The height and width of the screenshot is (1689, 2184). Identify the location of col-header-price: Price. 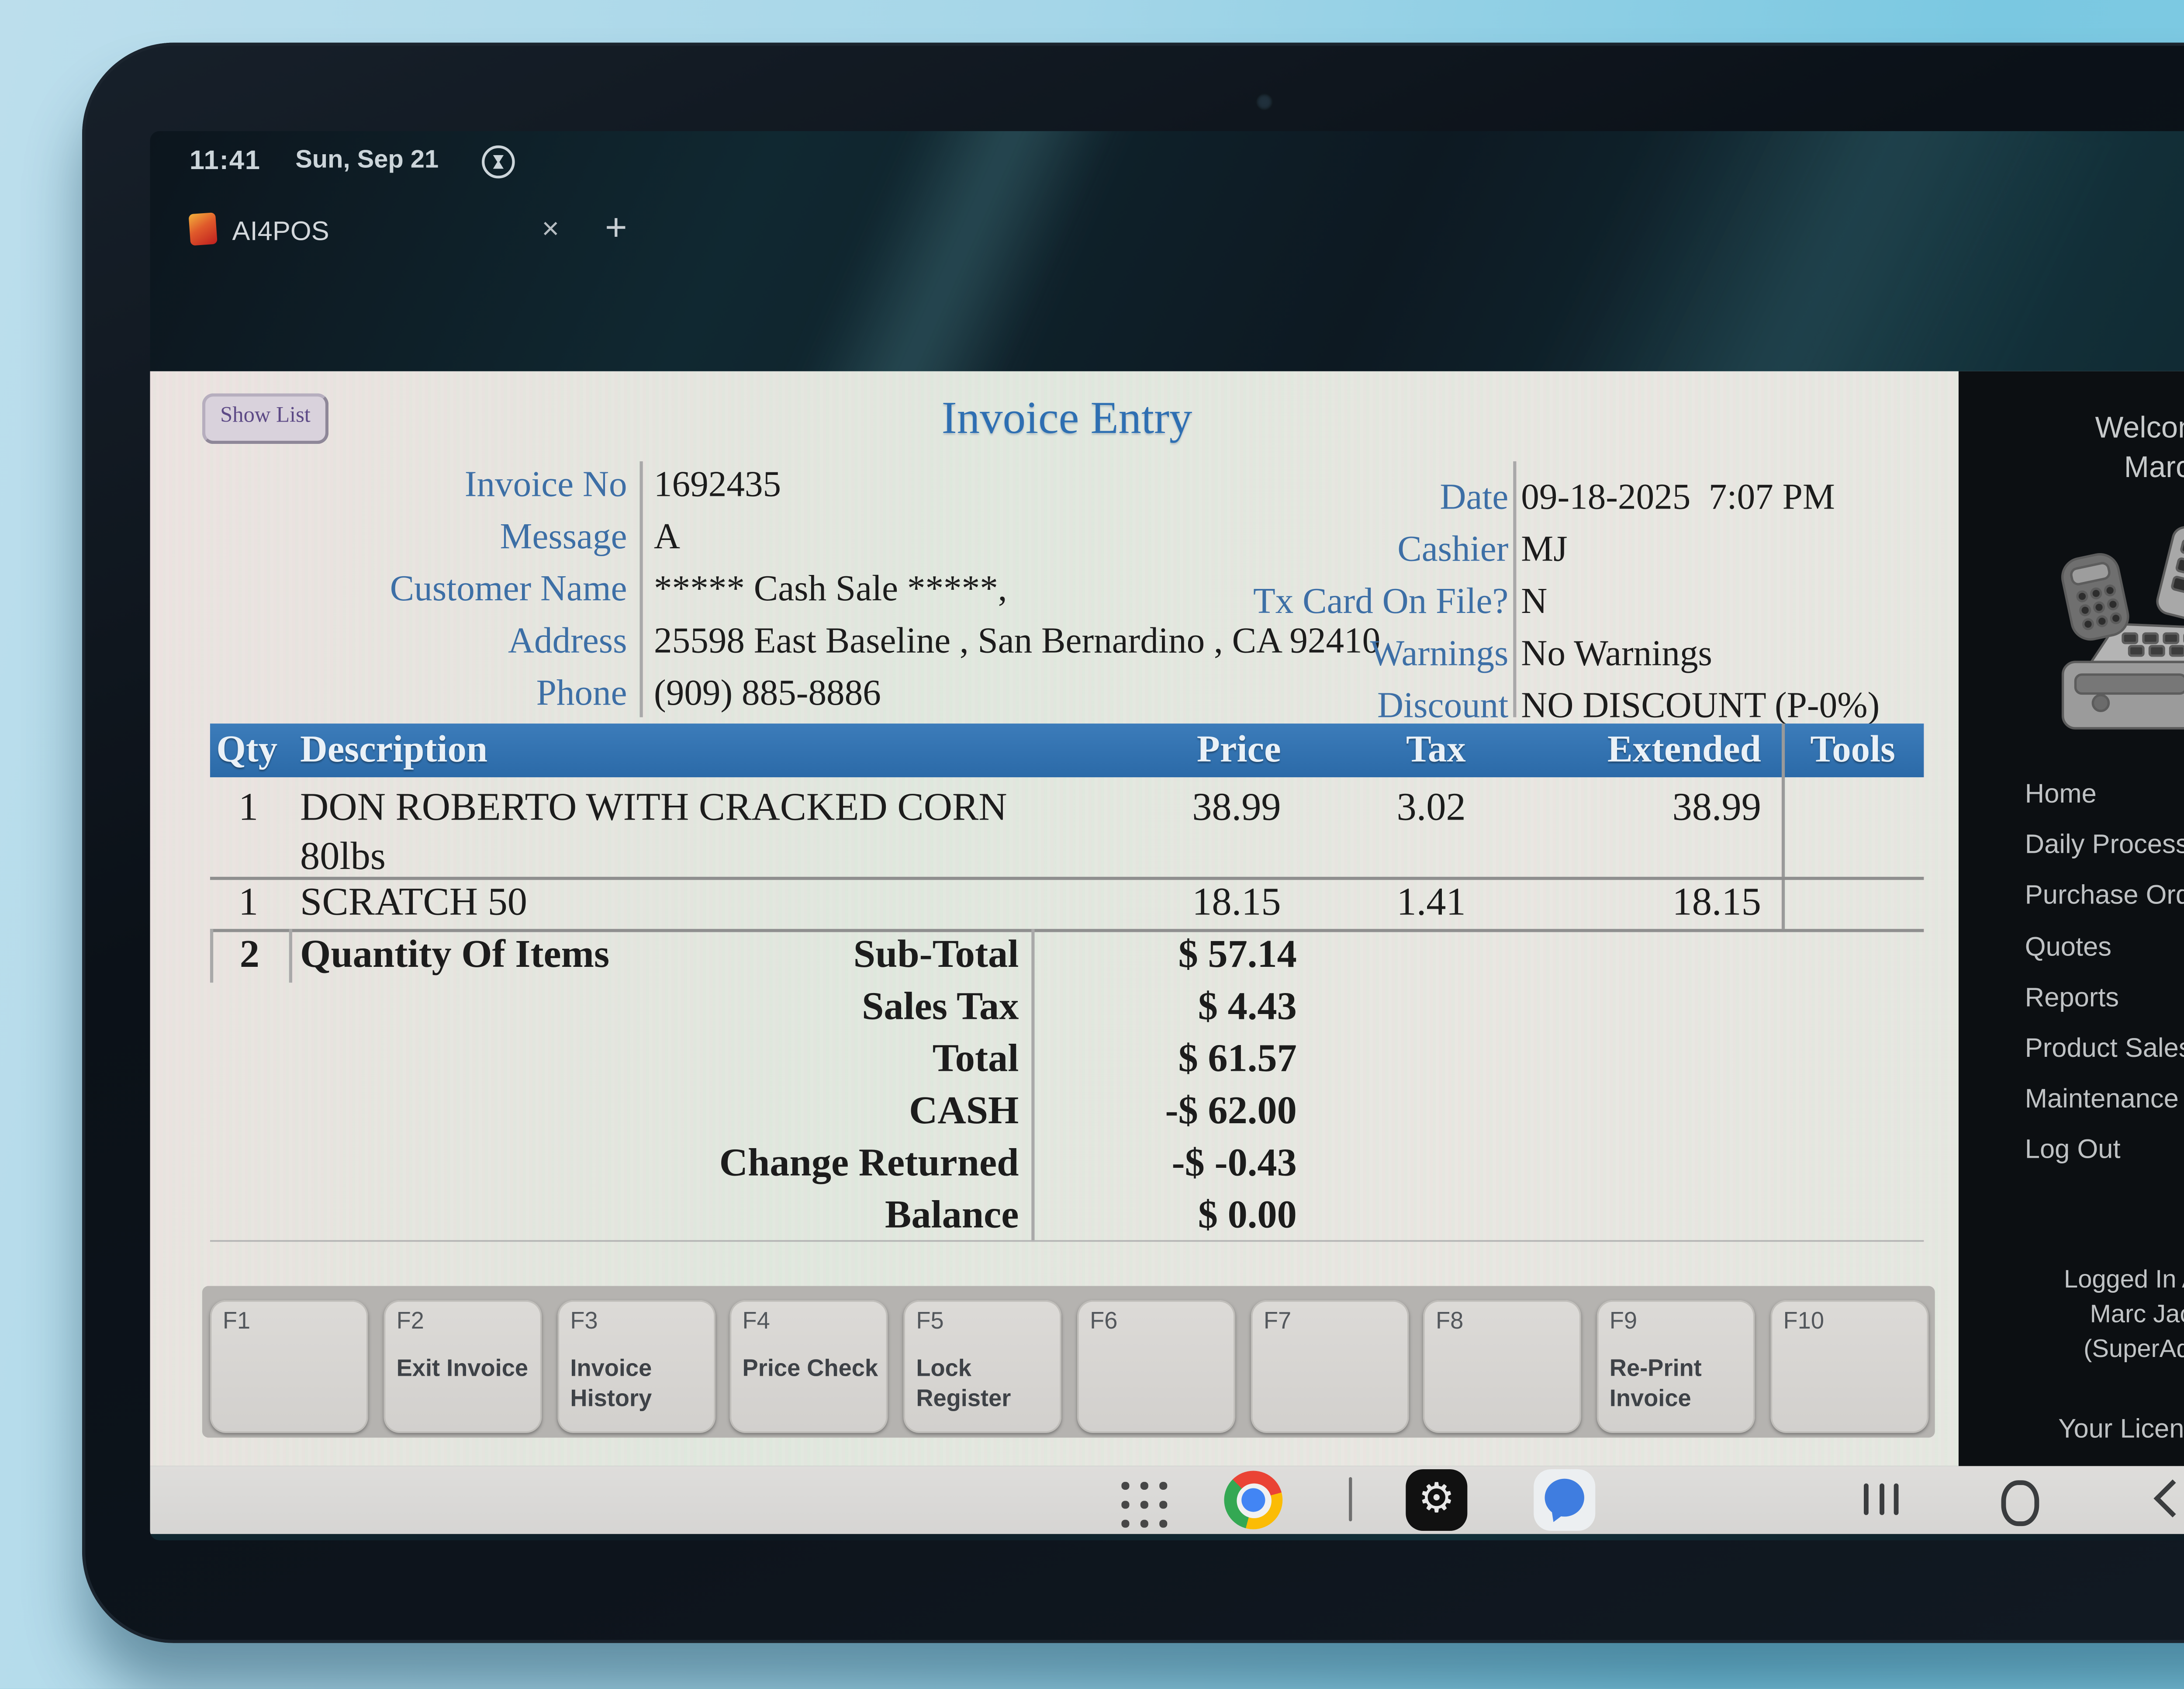
(1238, 750).